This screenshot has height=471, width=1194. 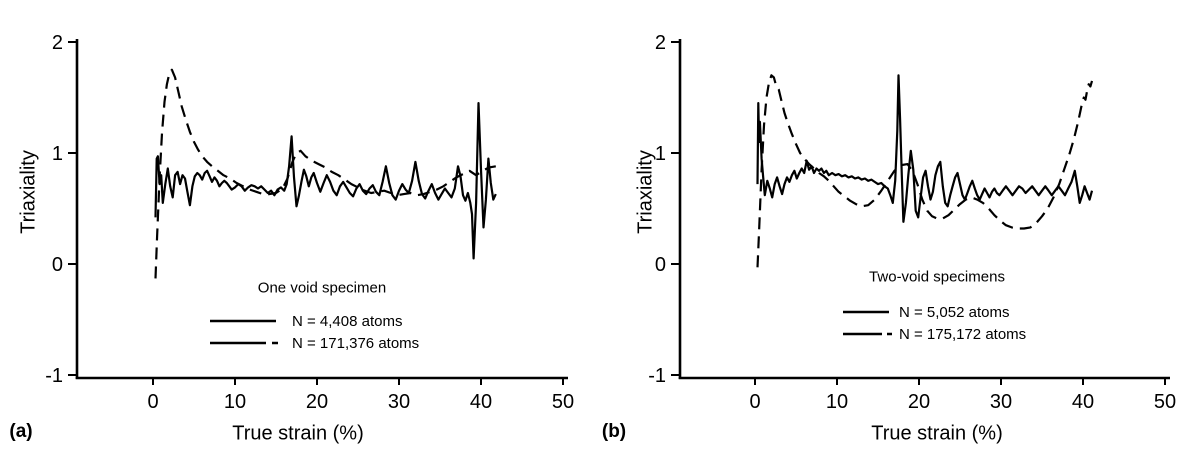 What do you see at coordinates (614, 431) in the screenshot?
I see `panel-b-label: (b)` at bounding box center [614, 431].